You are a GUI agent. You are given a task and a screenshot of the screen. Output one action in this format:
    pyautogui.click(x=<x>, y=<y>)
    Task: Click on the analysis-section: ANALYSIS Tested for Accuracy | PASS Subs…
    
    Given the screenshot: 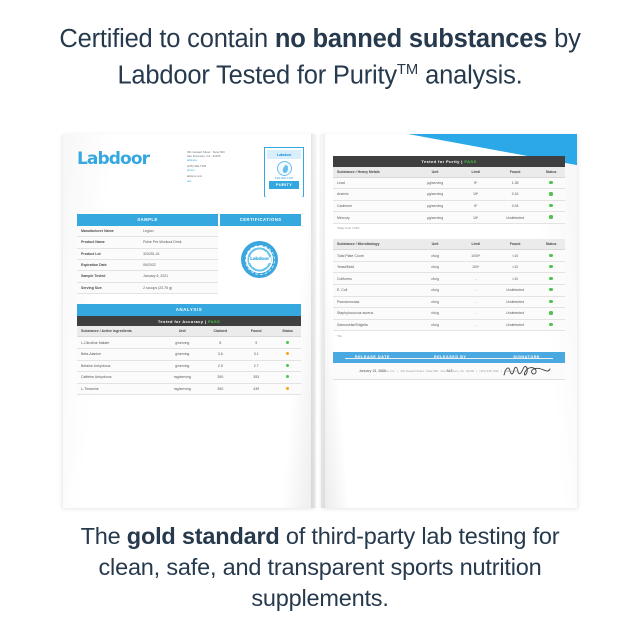 What is the action you would take?
    pyautogui.click(x=189, y=350)
    